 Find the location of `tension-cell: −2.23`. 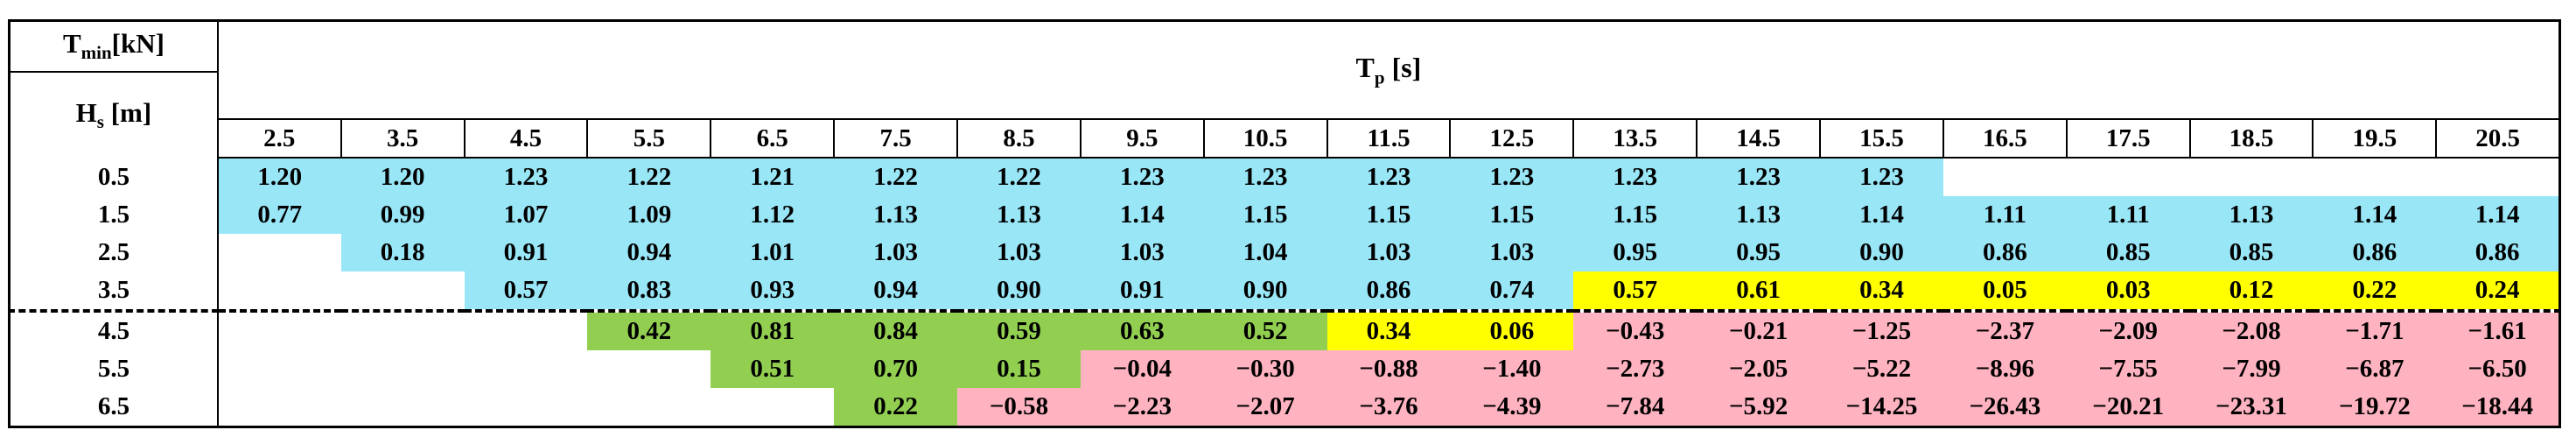

tension-cell: −2.23 is located at coordinates (1142, 408).